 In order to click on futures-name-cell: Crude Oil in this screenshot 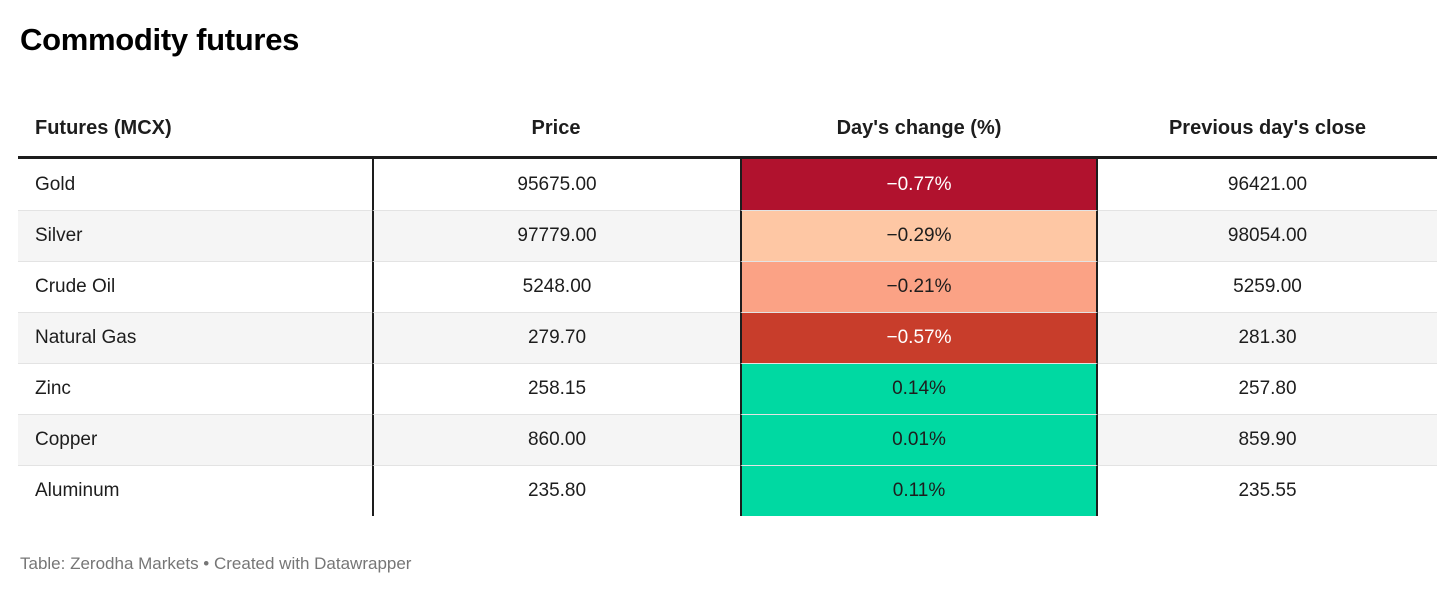, I will do `click(195, 286)`.